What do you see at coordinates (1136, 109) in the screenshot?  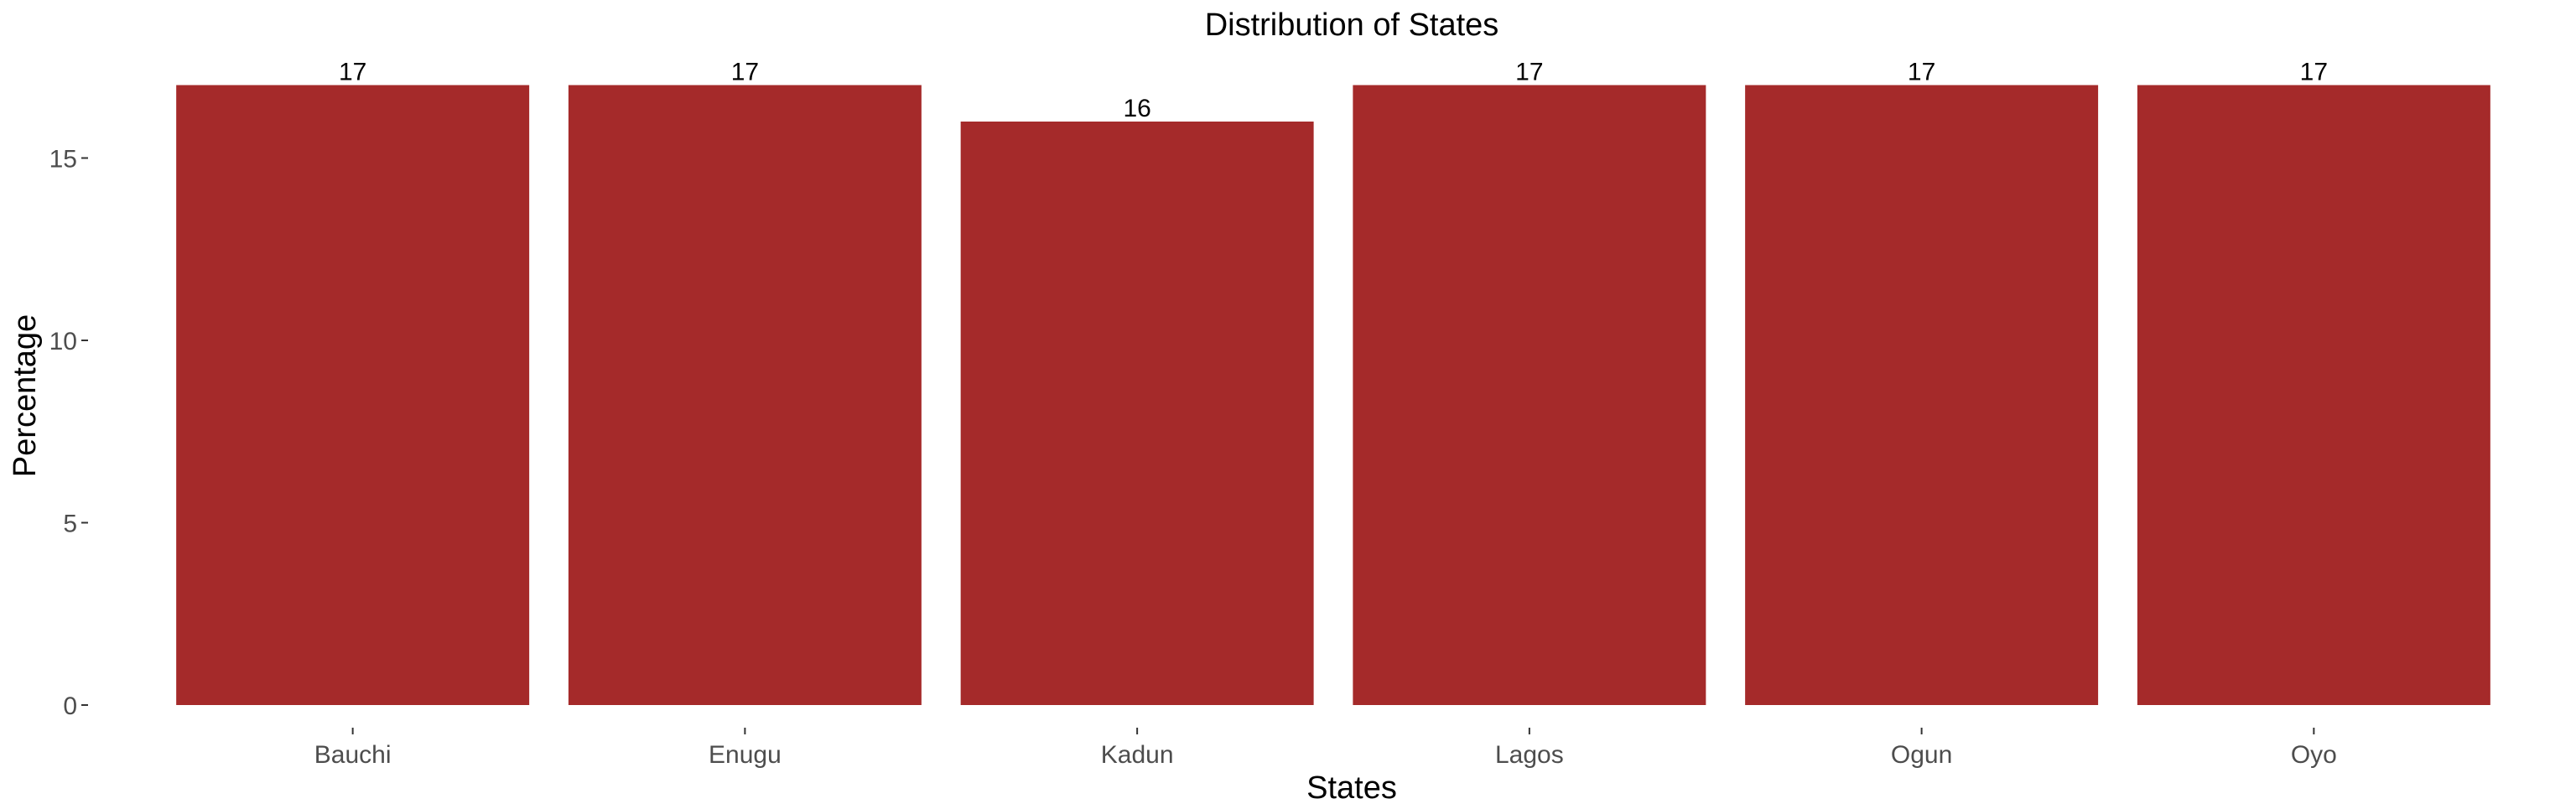 I see `bar-value-label: 16` at bounding box center [1136, 109].